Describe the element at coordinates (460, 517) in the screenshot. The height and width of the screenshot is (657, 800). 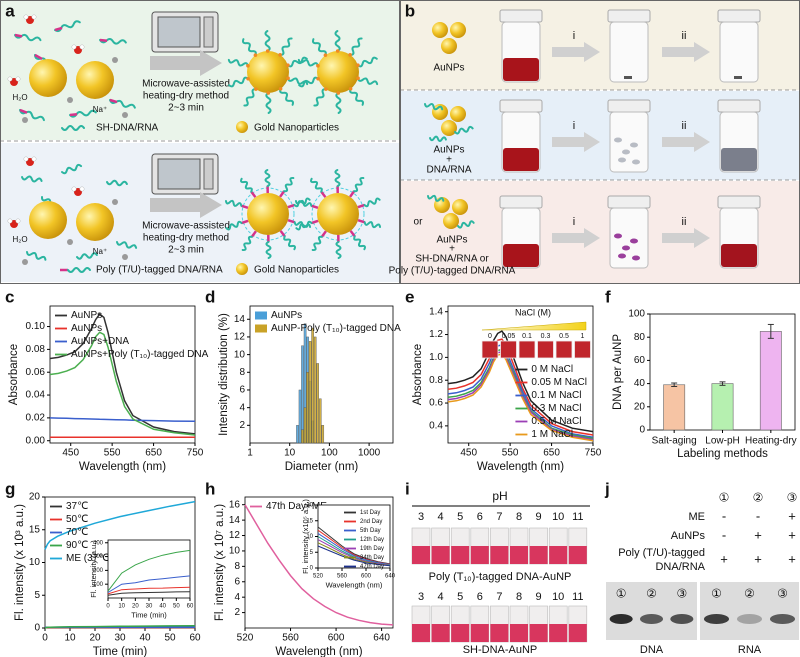
I see `label: 5` at that location.